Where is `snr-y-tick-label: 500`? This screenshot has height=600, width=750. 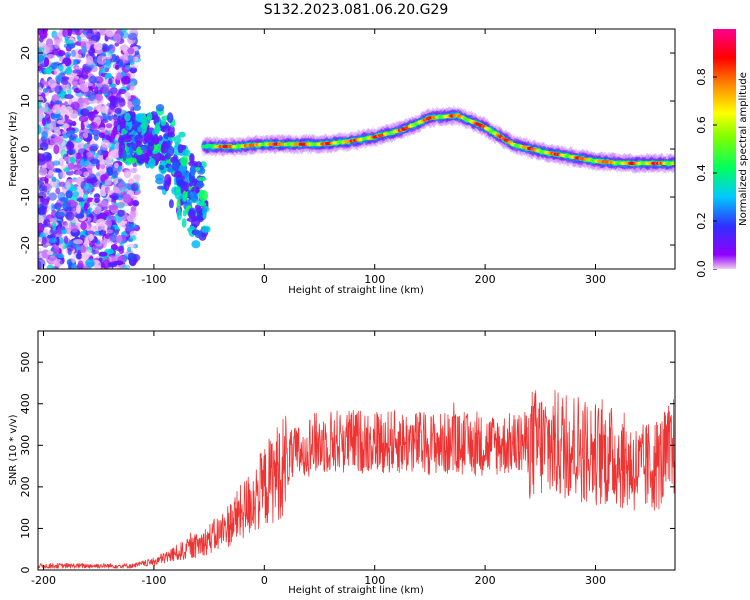
snr-y-tick-label: 500 is located at coordinates (25, 362).